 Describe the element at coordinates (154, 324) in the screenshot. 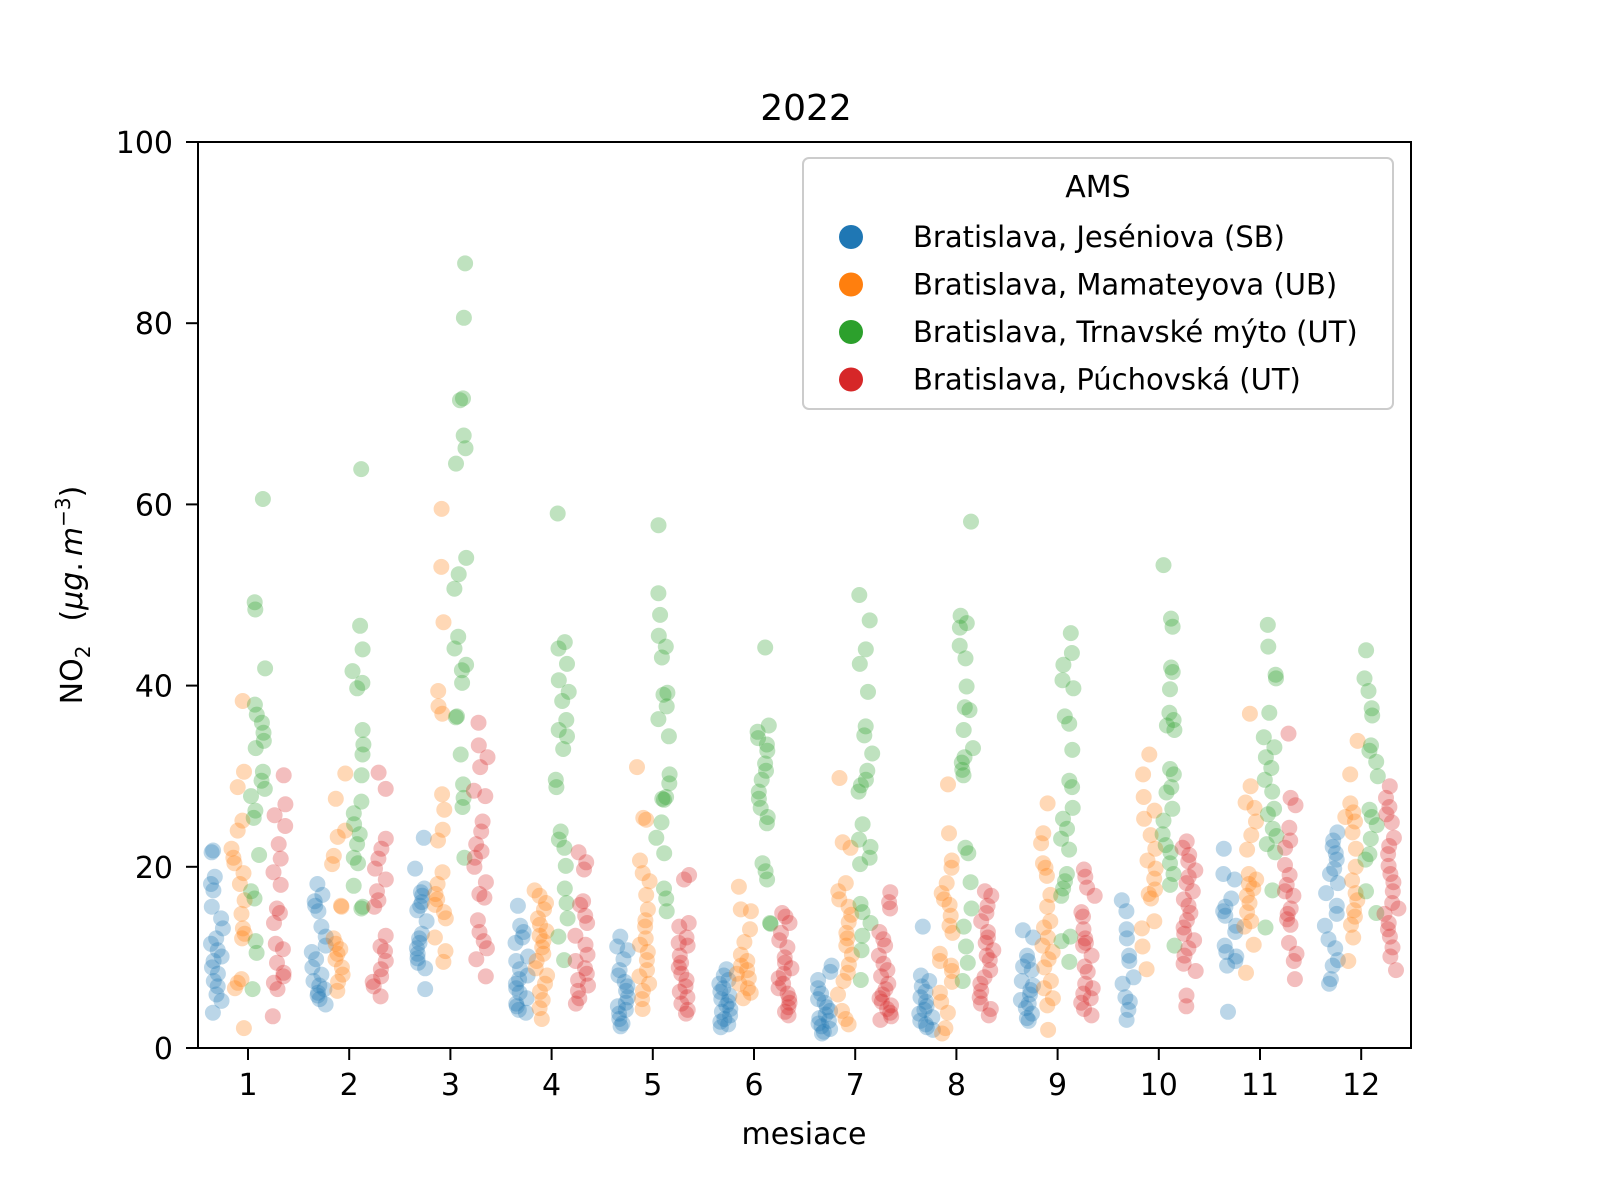

I see `y-tick-label: 80` at that location.